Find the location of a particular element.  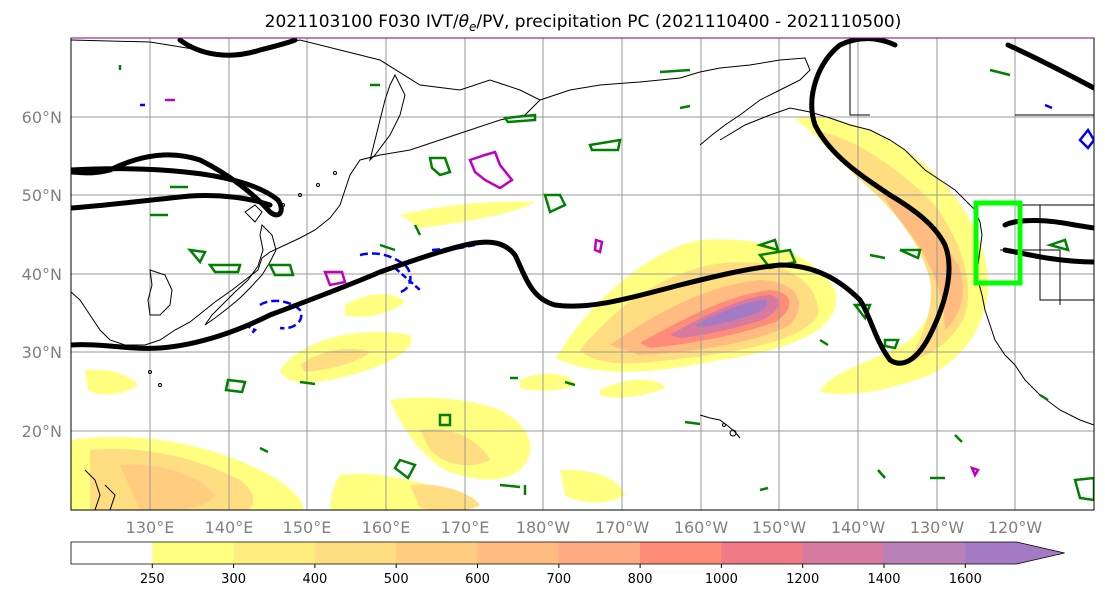

lat-label: 60°N is located at coordinates (42, 117).